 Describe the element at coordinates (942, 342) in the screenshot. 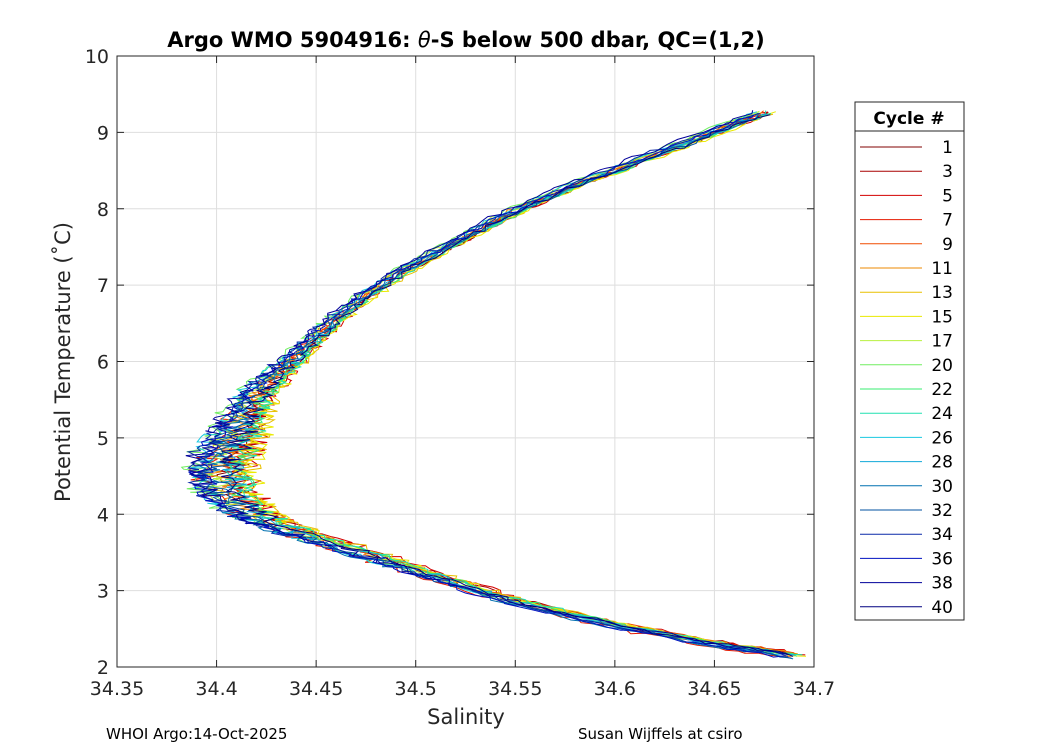

I see `legend-label-17: 17` at that location.